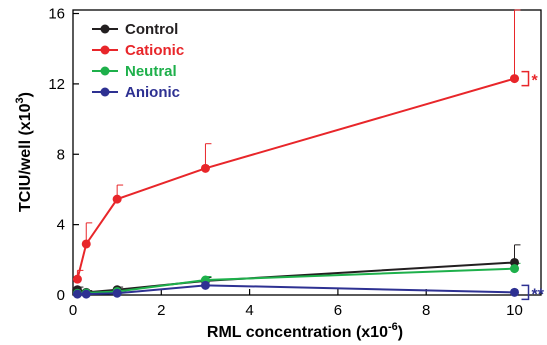  What do you see at coordinates (56, 84) in the screenshot?
I see `y-tick-label: 12` at bounding box center [56, 84].